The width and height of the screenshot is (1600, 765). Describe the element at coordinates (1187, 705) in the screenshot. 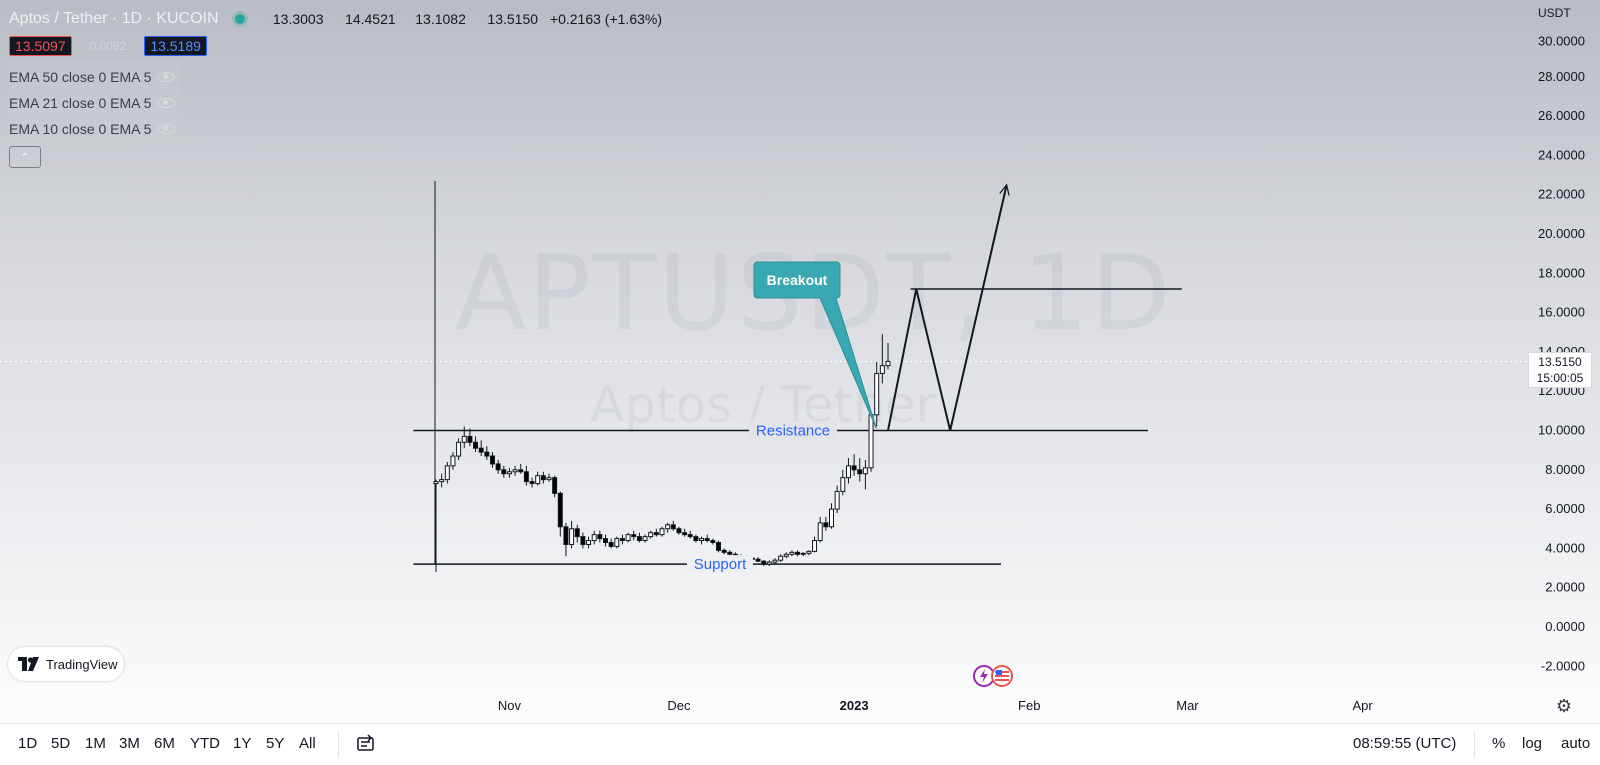

I see `time-axis-tick-label: Mar` at that location.